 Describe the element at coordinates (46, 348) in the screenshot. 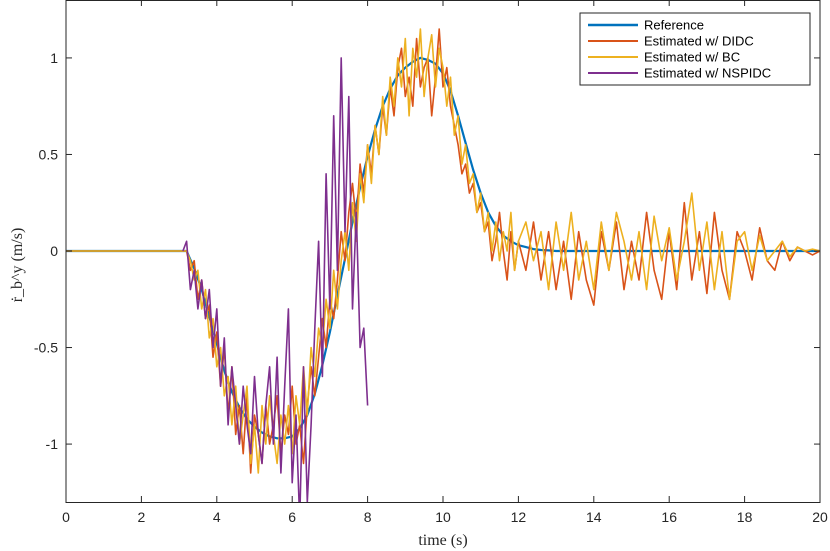

I see `y-tick-label: -0.5` at that location.